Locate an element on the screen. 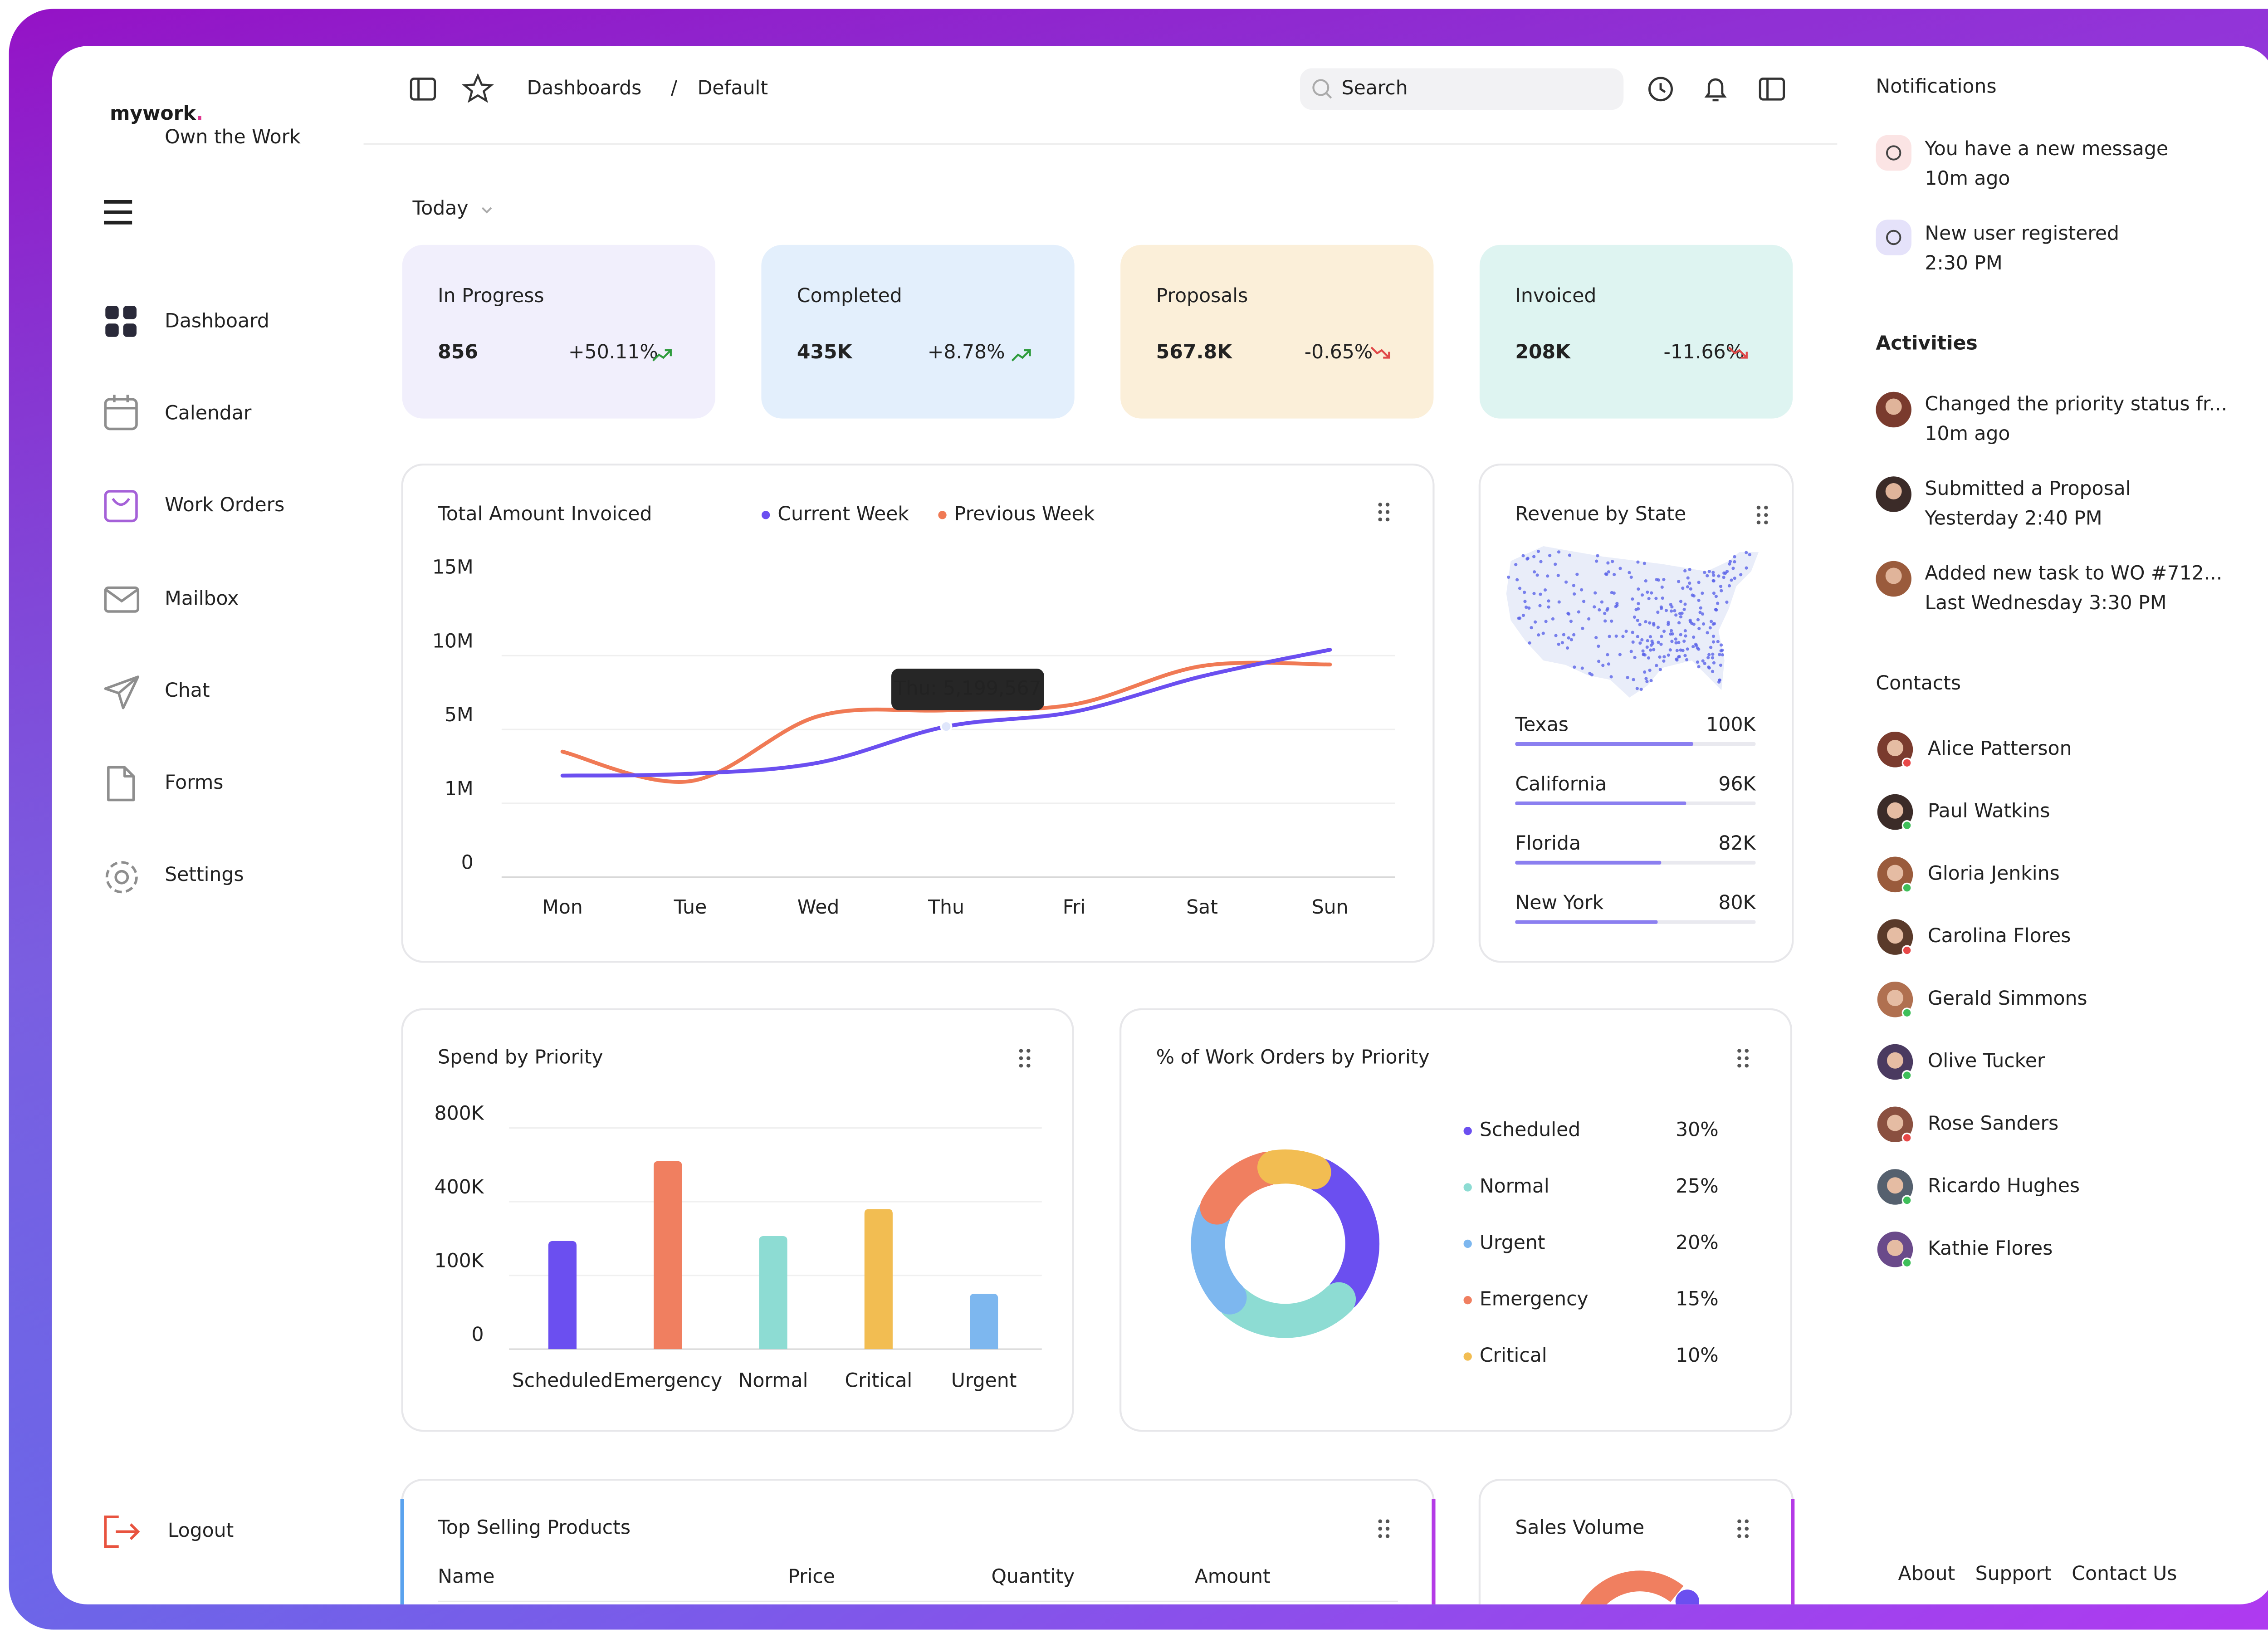 This screenshot has height=1643, width=2268. menu-item: Forms is located at coordinates (194, 783).